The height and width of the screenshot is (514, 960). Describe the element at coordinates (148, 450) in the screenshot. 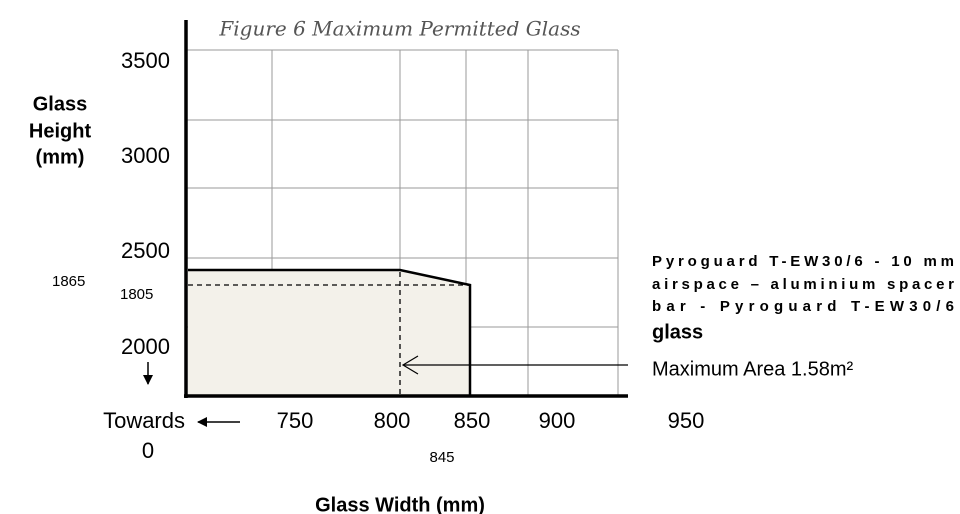

I see `origin-note: 0` at that location.